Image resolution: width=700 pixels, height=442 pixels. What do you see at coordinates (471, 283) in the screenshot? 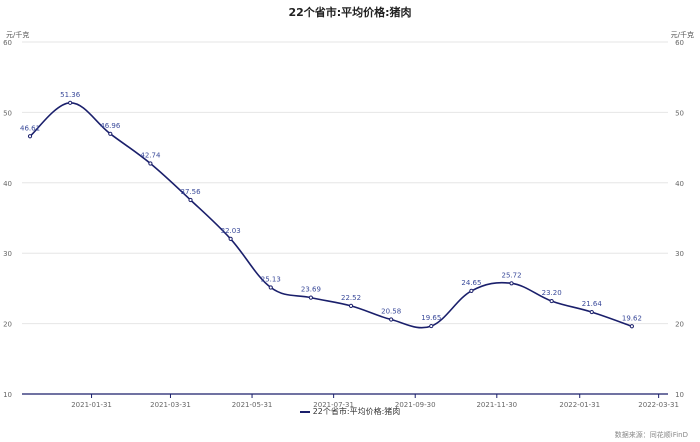
I see `data-label: 24.65` at bounding box center [471, 283].